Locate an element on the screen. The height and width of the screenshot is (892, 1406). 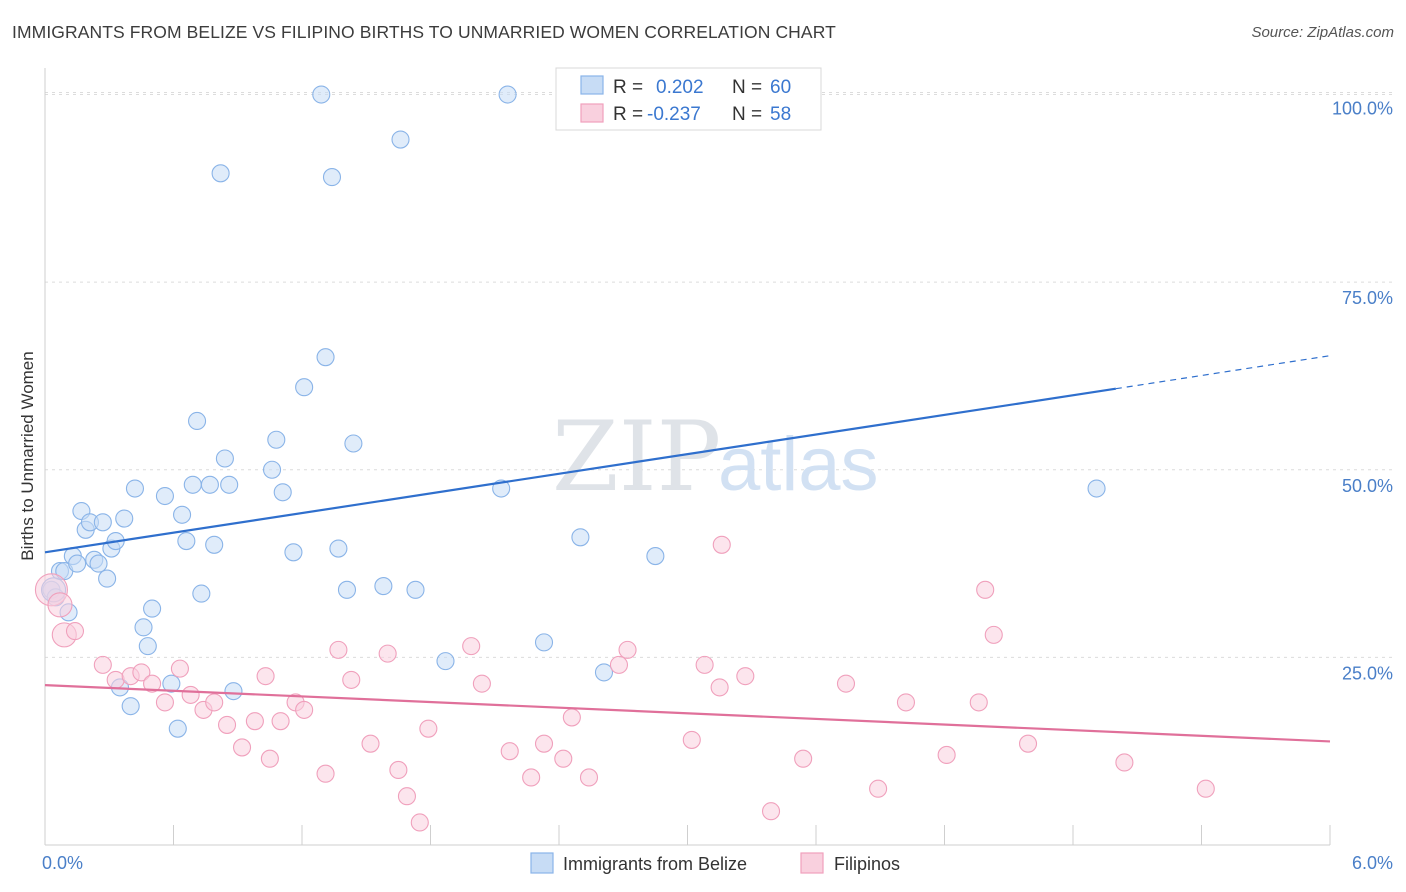
belize-trend-line is located at coordinates (580, 470).